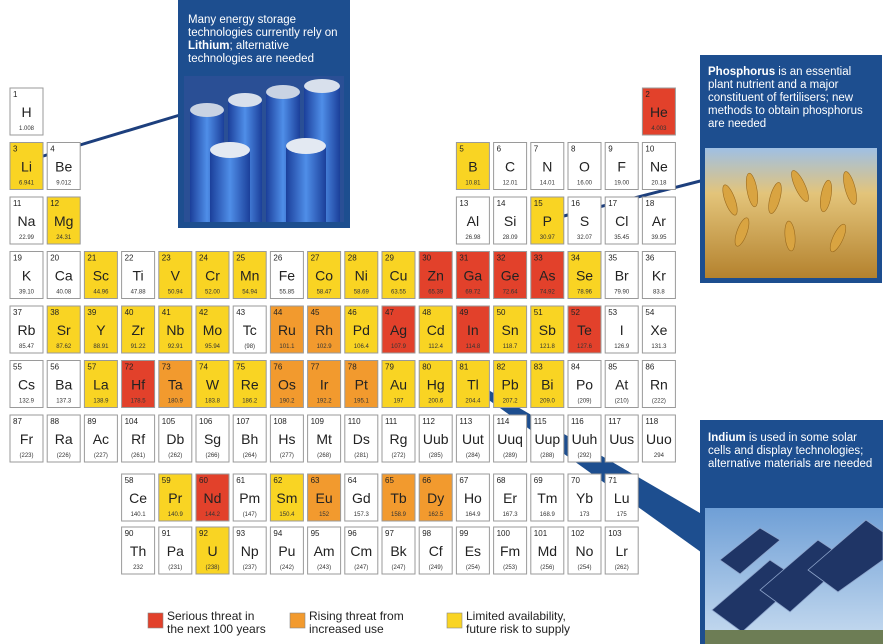  What do you see at coordinates (518, 629) in the screenshot?
I see `legend-line: future risk to supply` at bounding box center [518, 629].